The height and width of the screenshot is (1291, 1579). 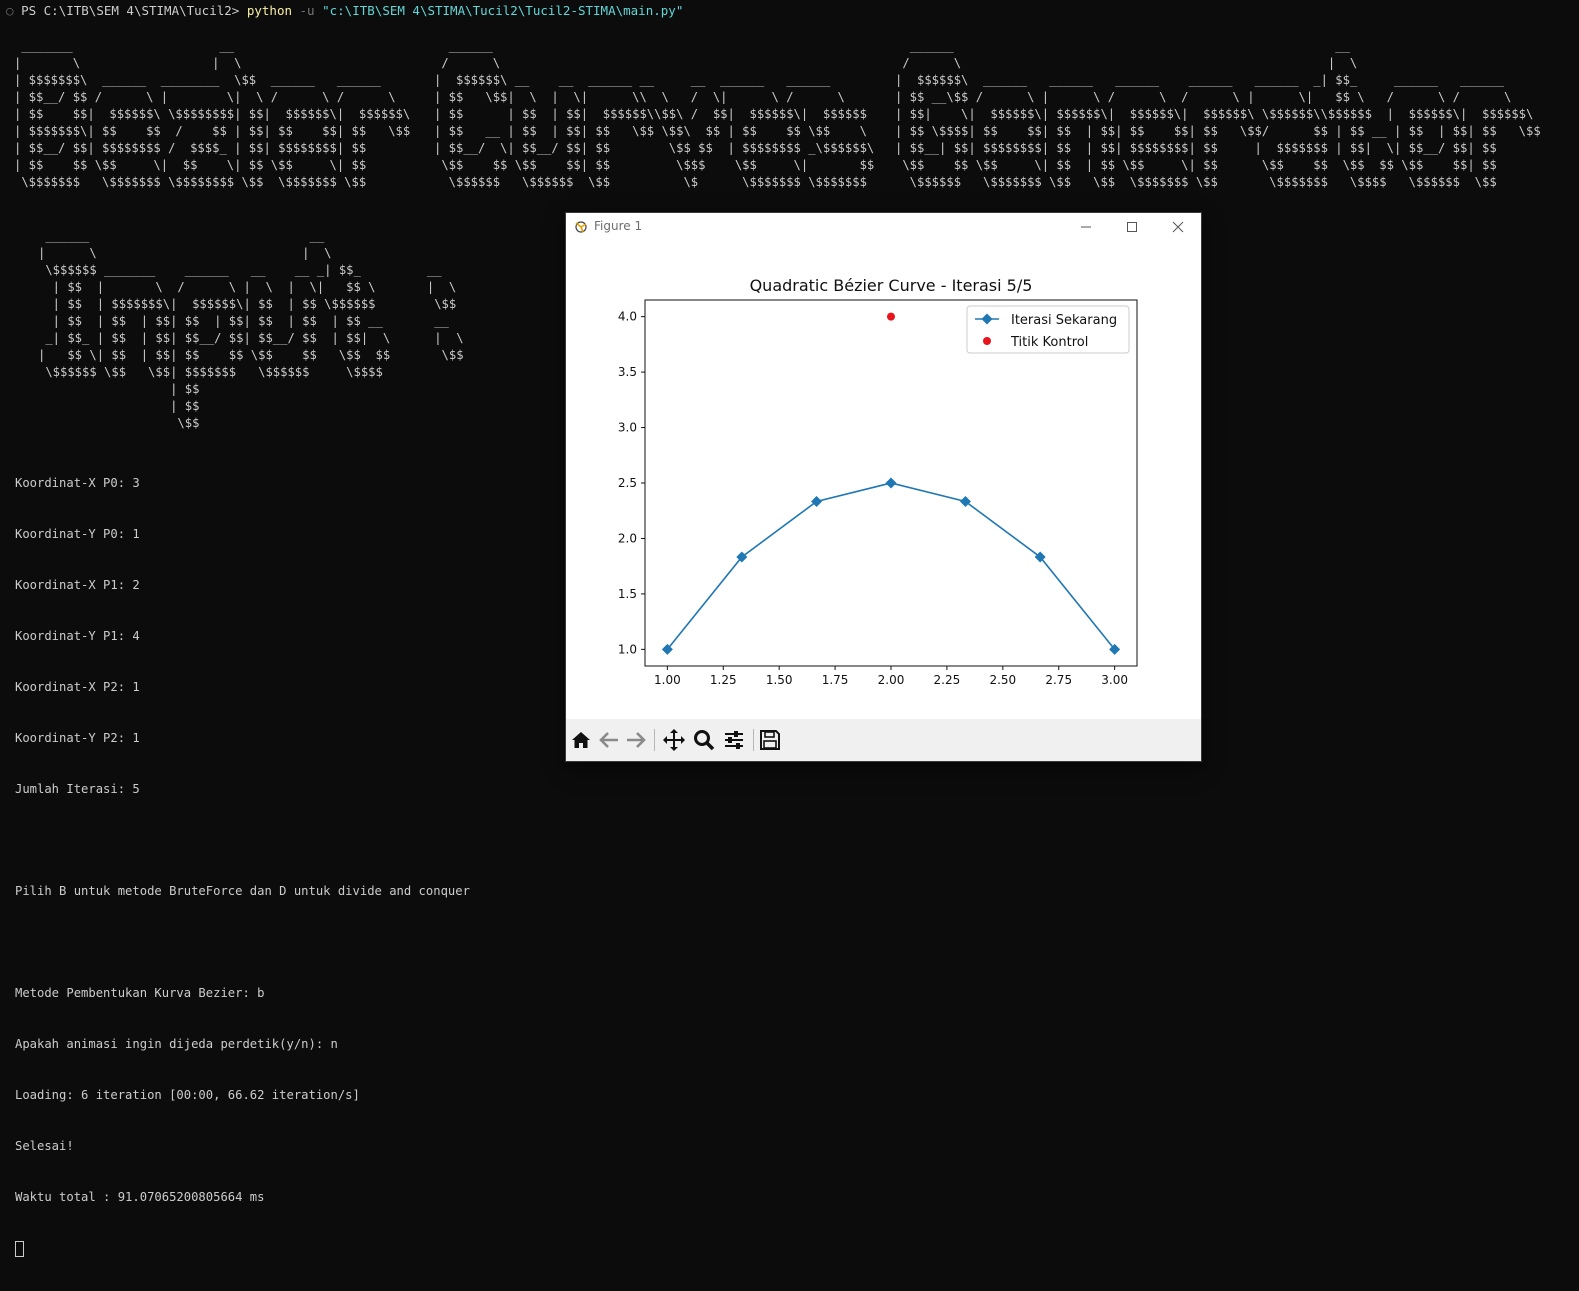 I want to click on legend-box, so click(x=1048, y=329).